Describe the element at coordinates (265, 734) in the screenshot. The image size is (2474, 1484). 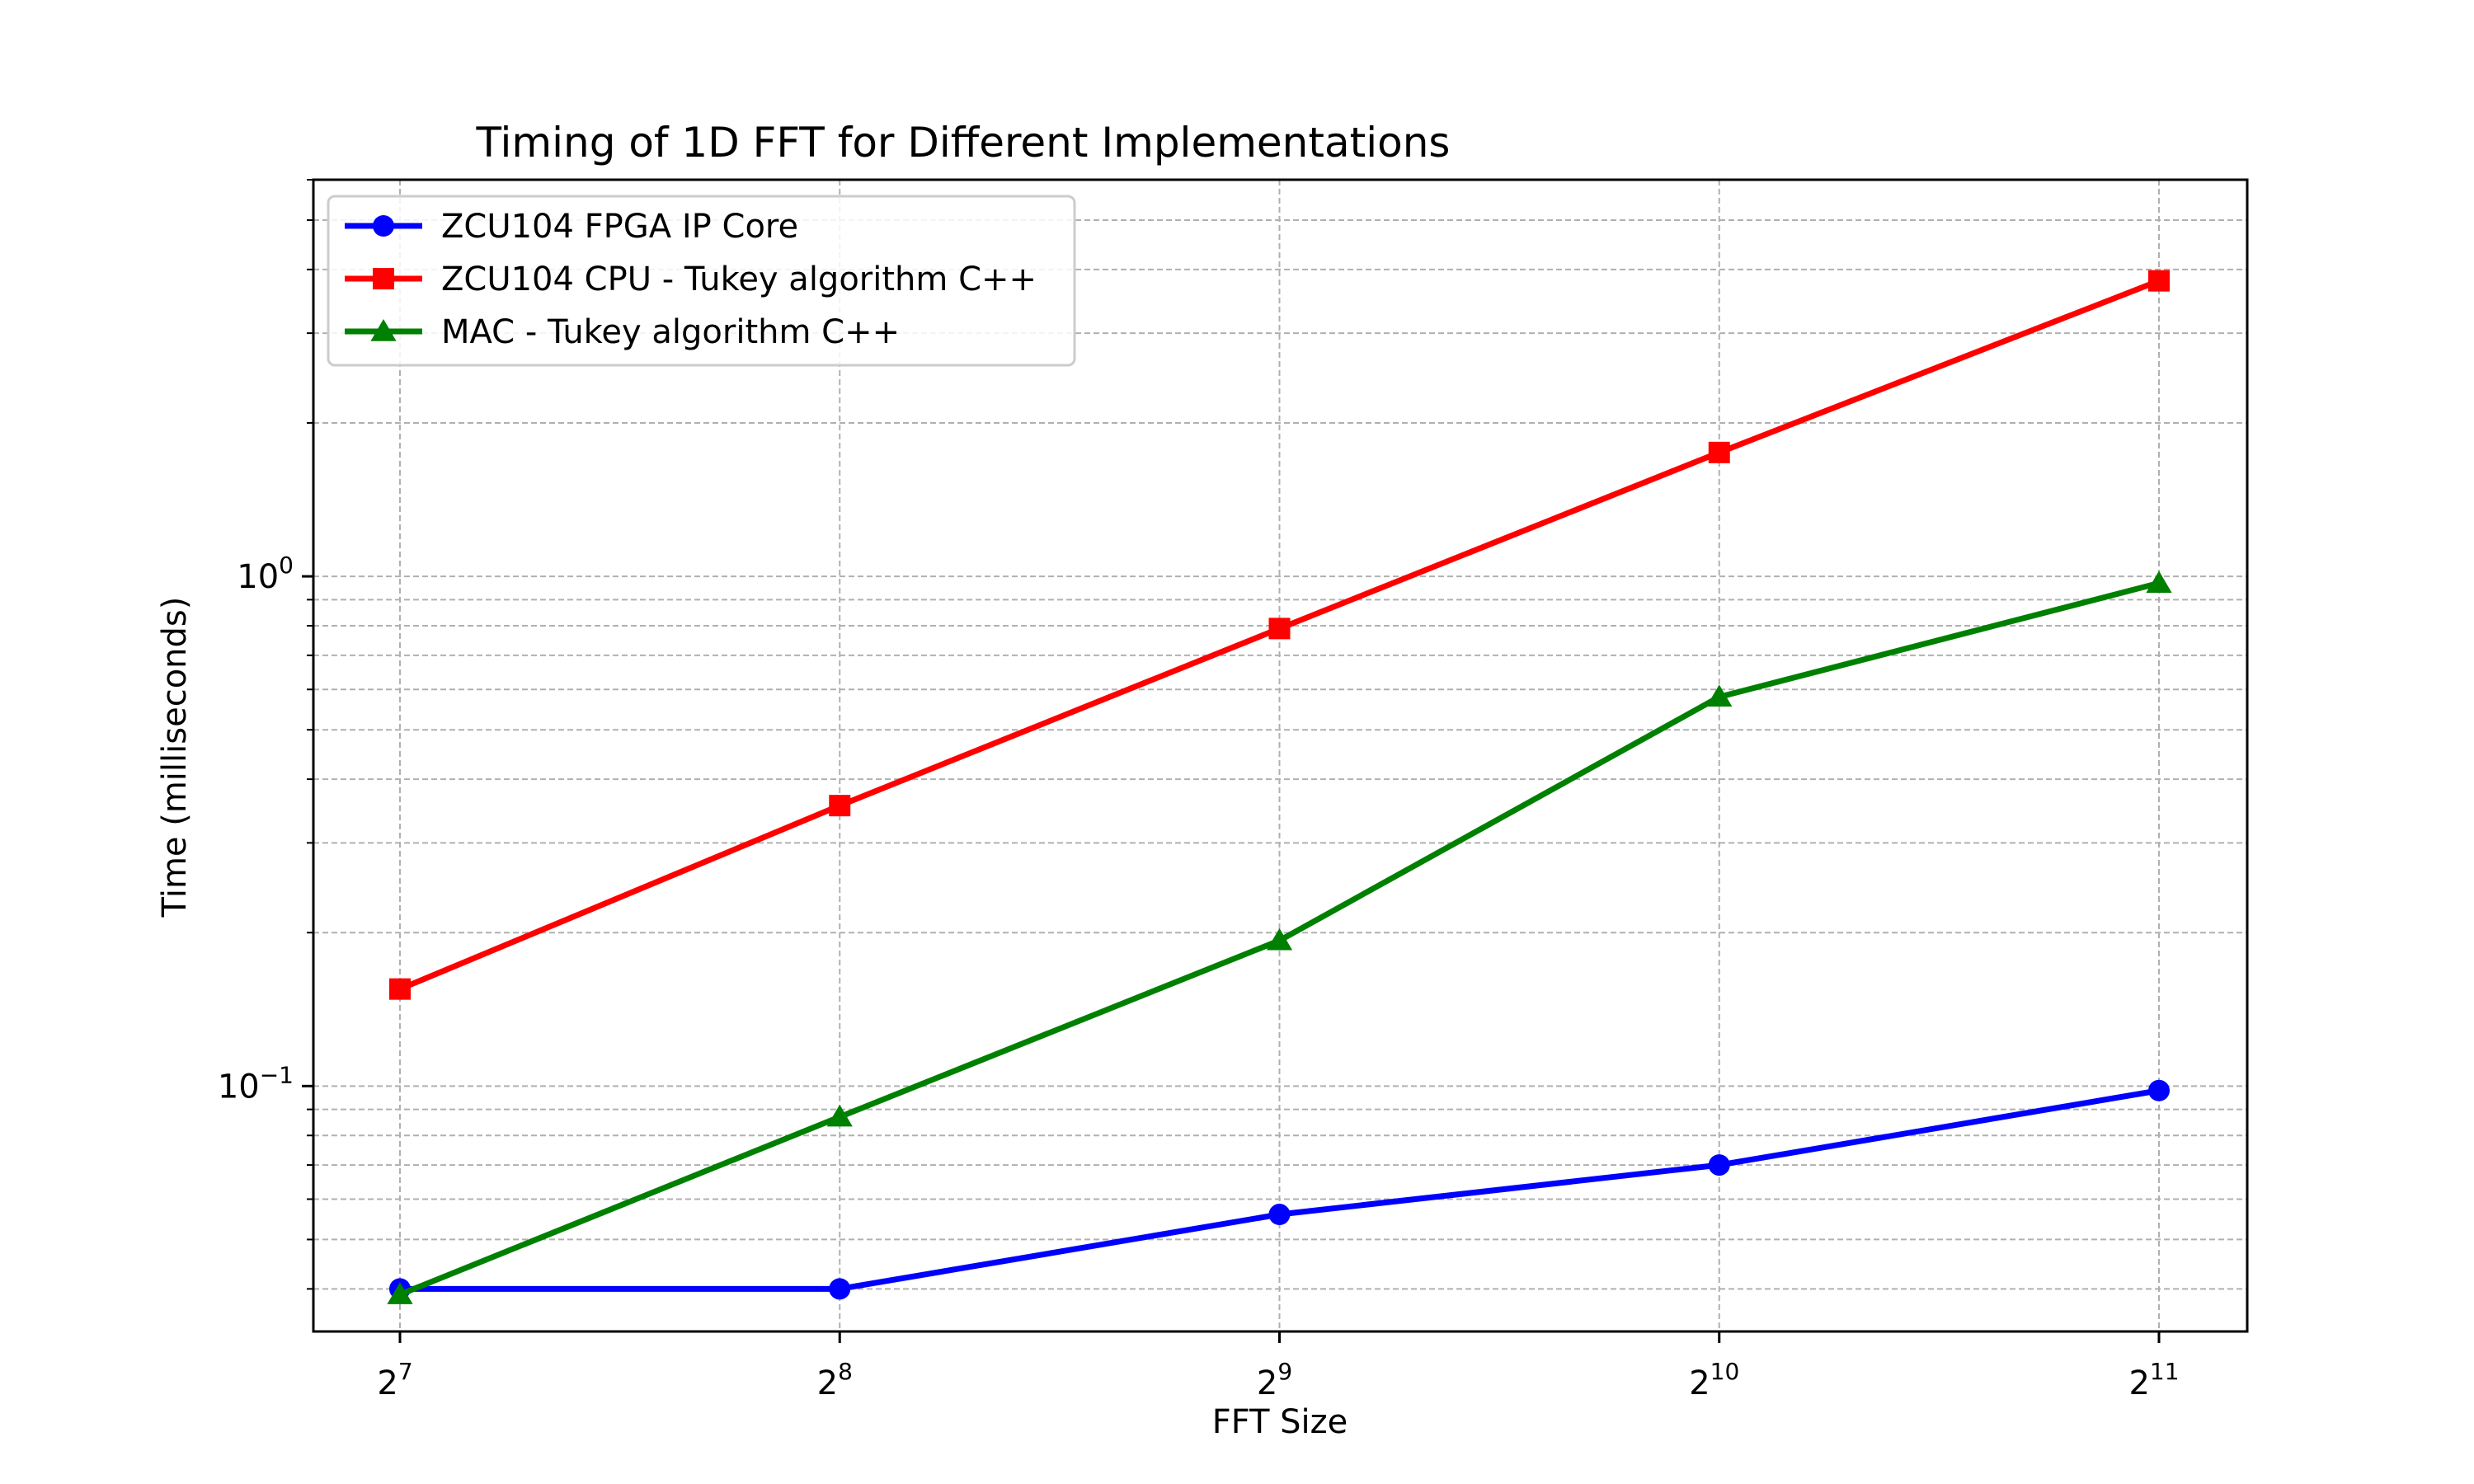
I see `y-axis-ticks: 10⁻¹ 10⁰` at that location.